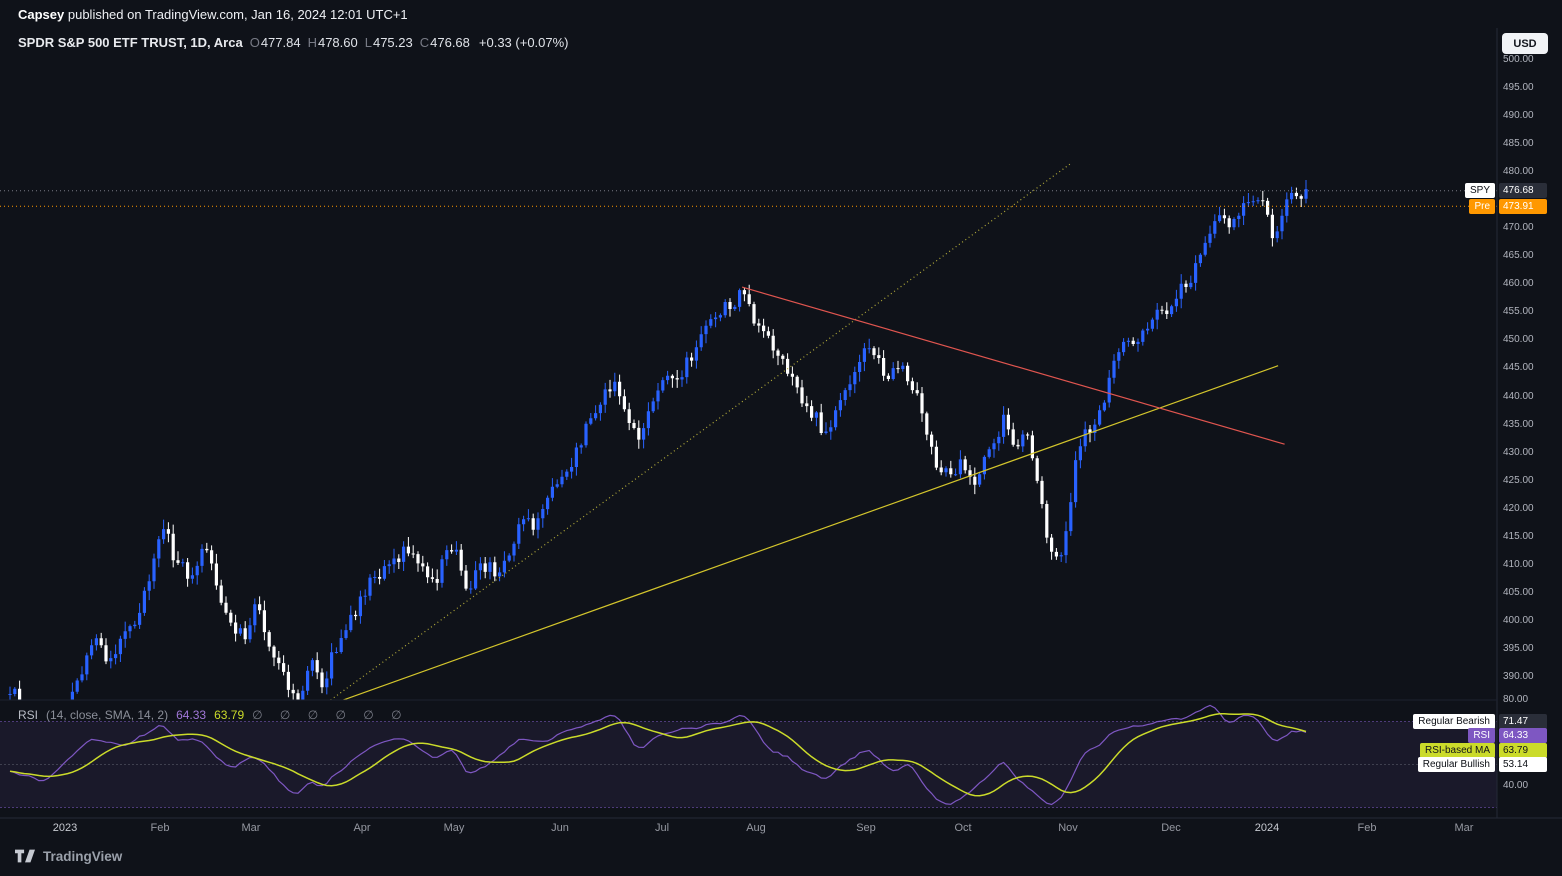 This screenshot has width=1562, height=876. Describe the element at coordinates (275, 42) in the screenshot. I see `open-value: O 477.84` at that location.